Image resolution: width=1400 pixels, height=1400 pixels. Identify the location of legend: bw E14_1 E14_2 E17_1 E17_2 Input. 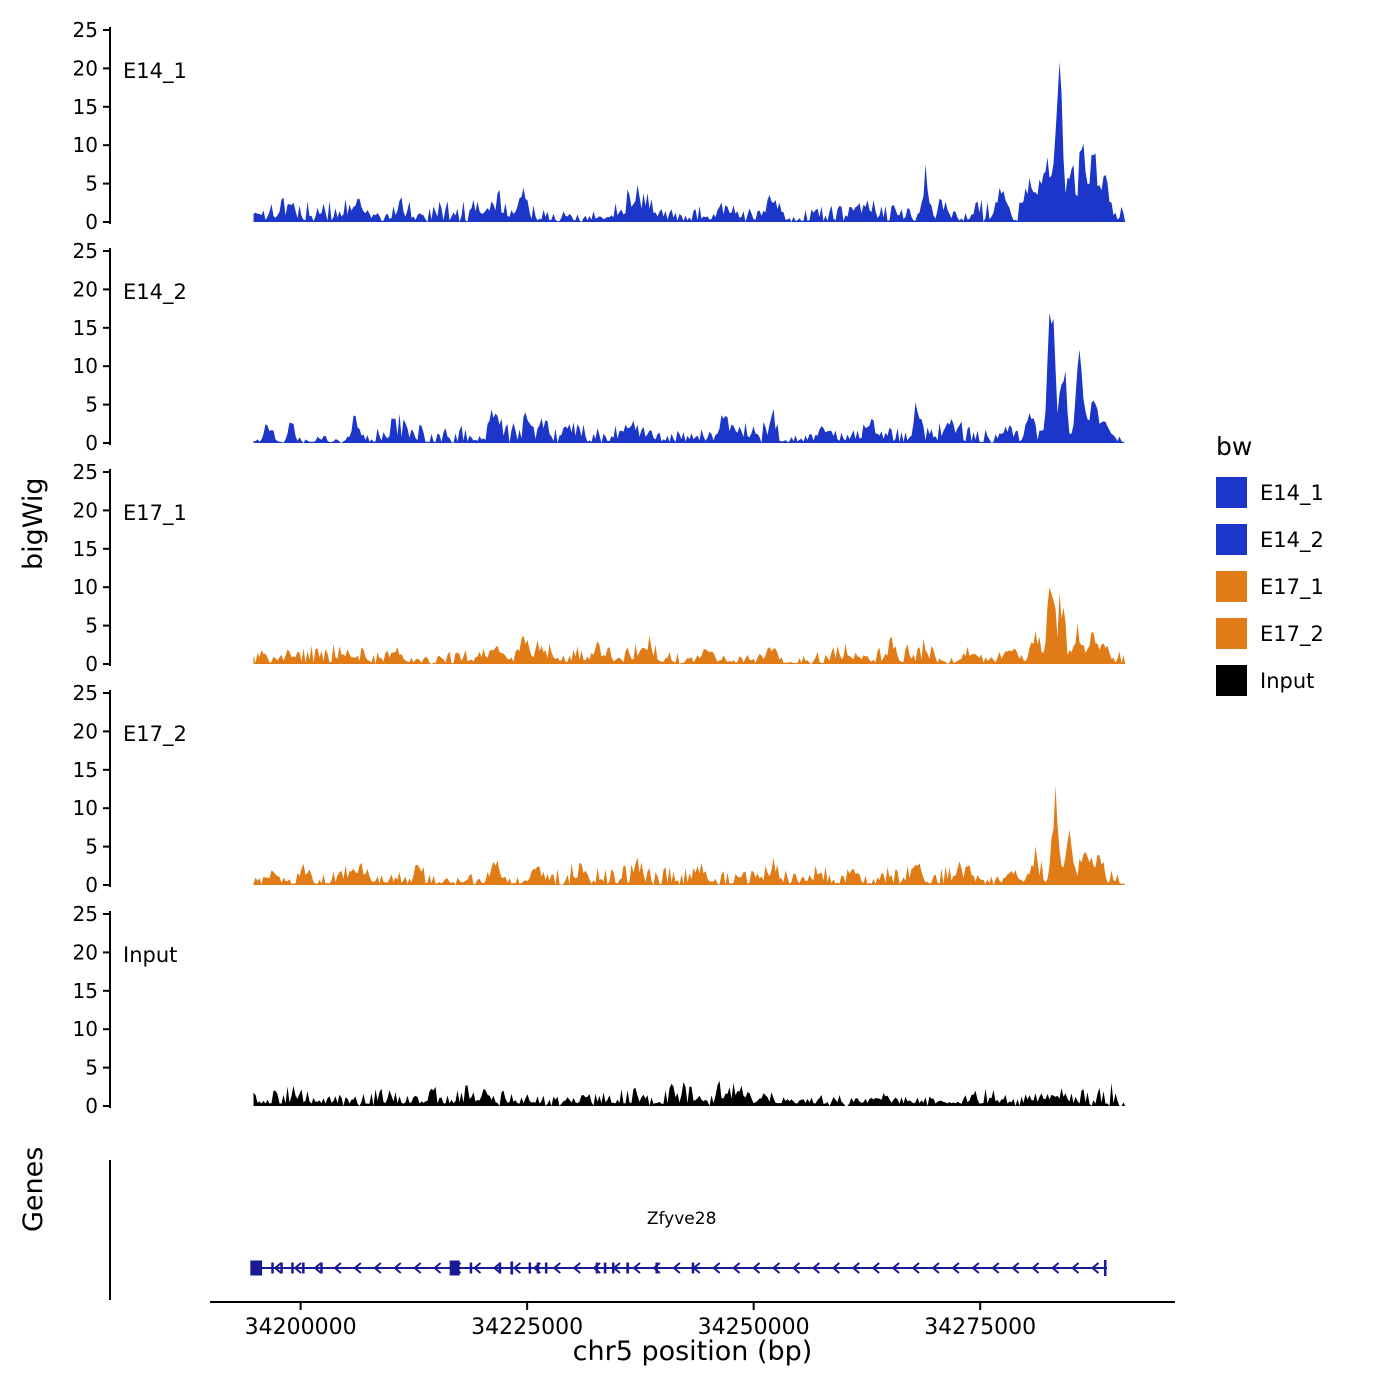
(1270, 572).